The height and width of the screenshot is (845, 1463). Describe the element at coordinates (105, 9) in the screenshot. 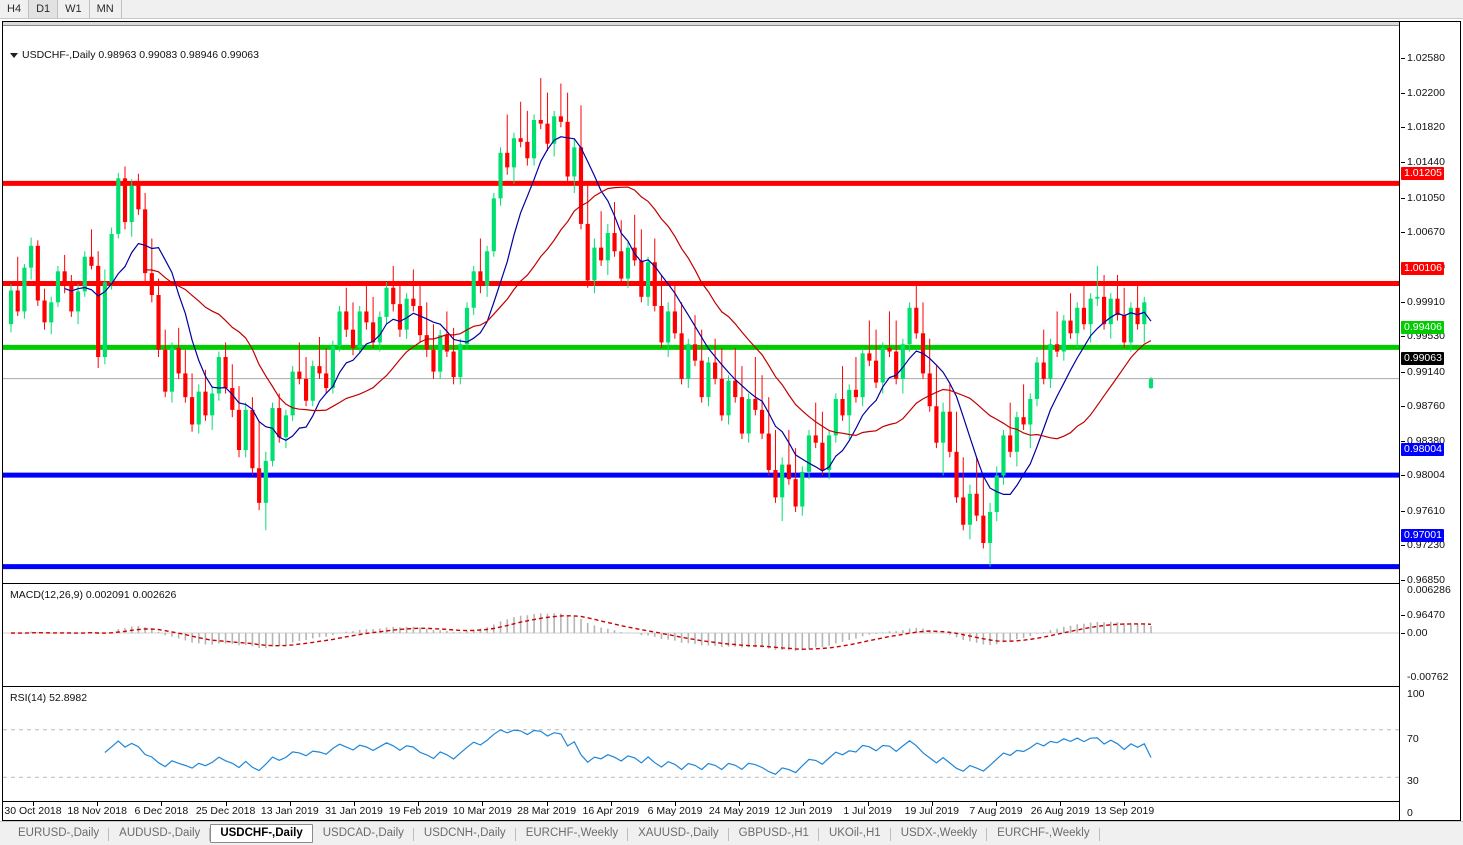

I see `timeframe-mn: MN` at that location.